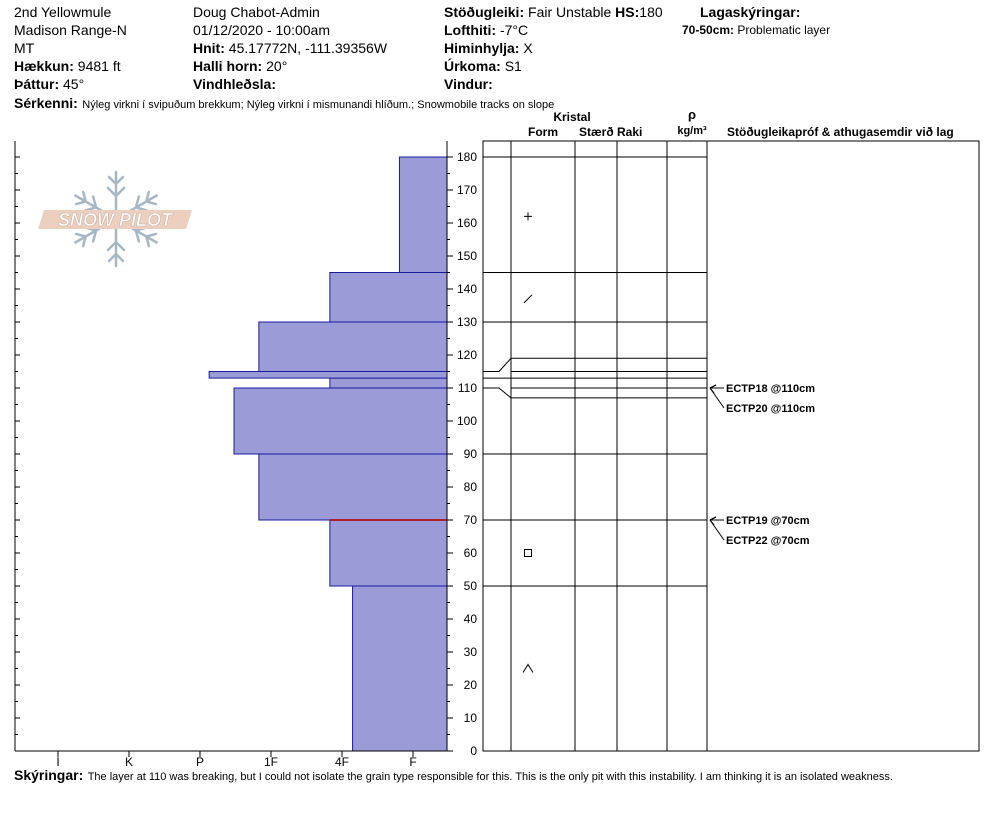  I want to click on depth-tick-label: 10, so click(471, 718).